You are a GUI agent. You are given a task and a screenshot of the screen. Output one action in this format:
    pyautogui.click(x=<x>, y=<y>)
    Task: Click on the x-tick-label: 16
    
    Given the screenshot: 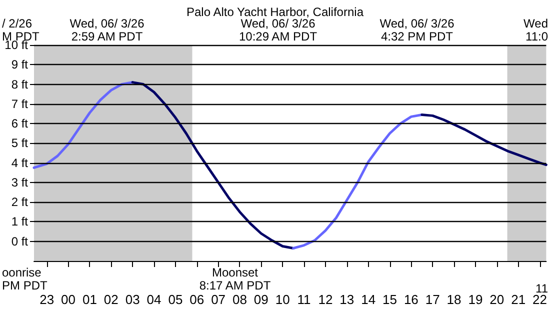 What is the action you would take?
    pyautogui.click(x=411, y=299)
    